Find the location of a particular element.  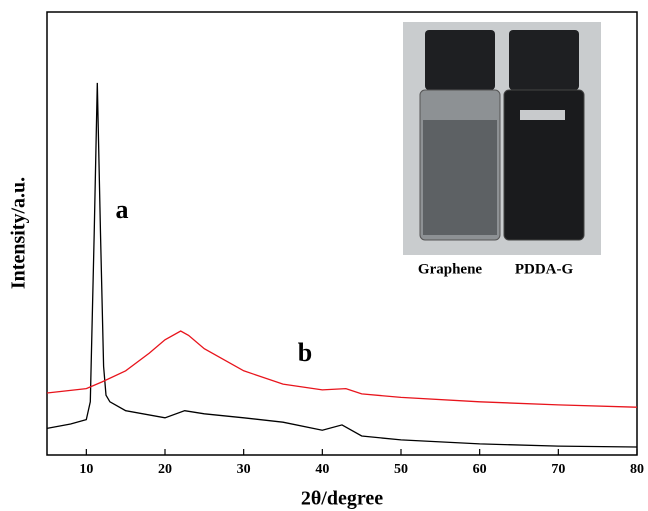

x-tick-label: 60 is located at coordinates (480, 469).